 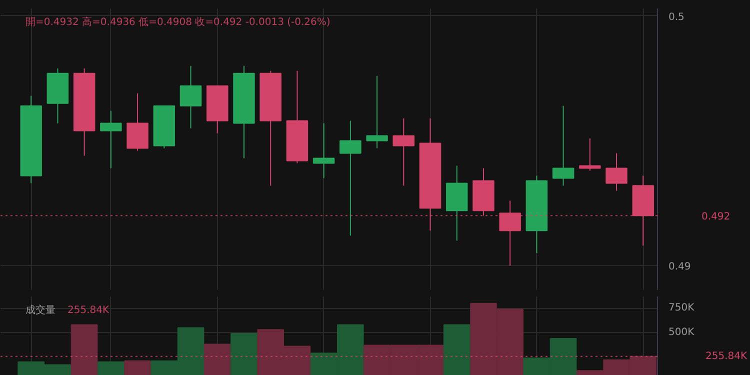 I want to click on y-tick-label: 0.49, so click(x=679, y=267).